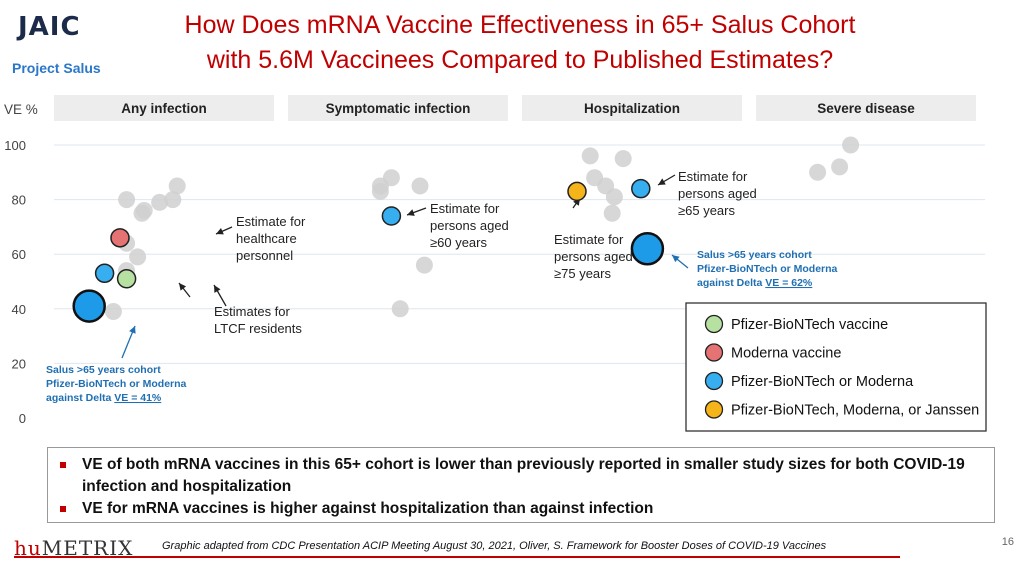 Image resolution: width=1024 pixels, height=576 pixels. Describe the element at coordinates (19, 254) in the screenshot. I see `y-tick-label: 60` at that location.